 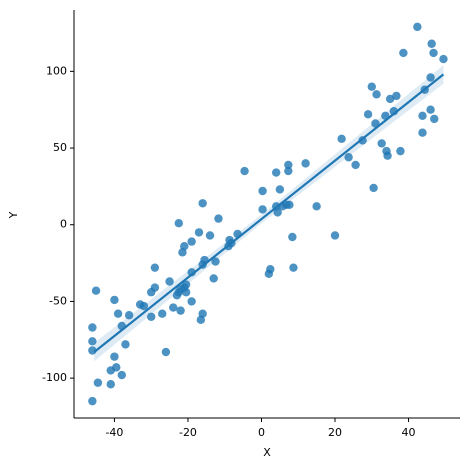 What do you see at coordinates (188, 432) in the screenshot?
I see `x-tick-label: -20` at bounding box center [188, 432].